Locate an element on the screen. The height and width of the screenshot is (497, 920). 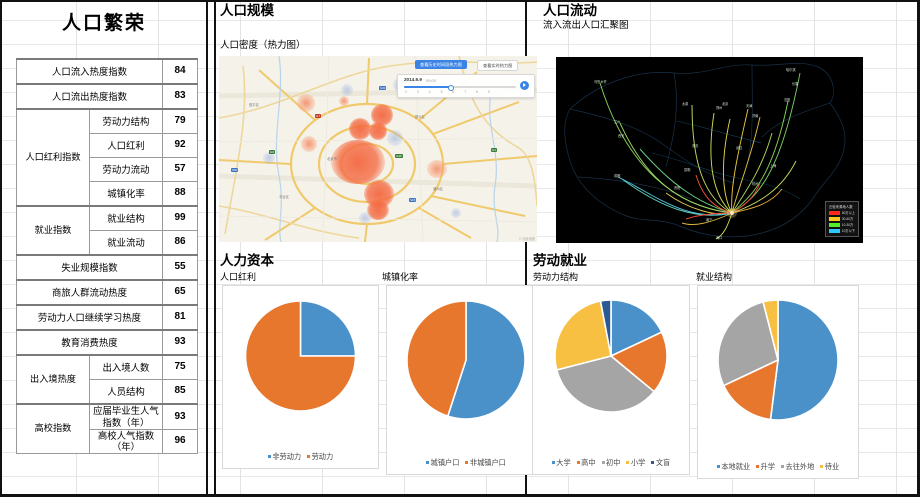
pie-legend-item: 小学 is located at coordinates (635, 463).